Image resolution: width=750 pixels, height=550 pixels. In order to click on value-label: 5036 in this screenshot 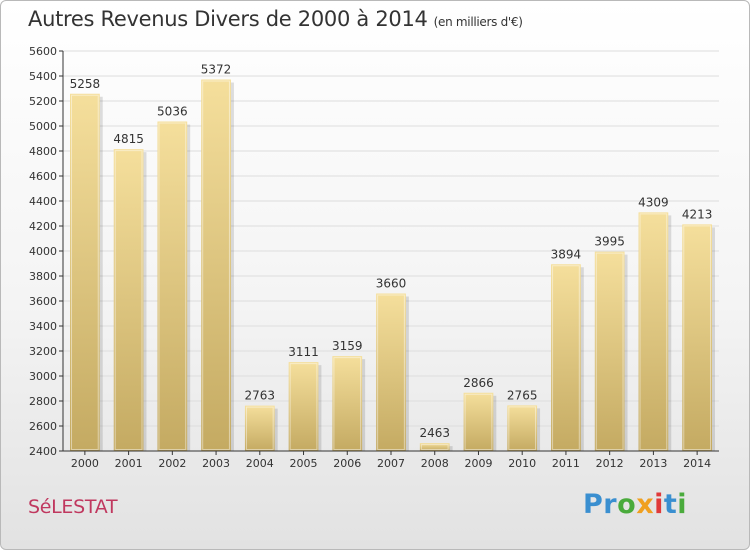, I will do `click(172, 112)`.